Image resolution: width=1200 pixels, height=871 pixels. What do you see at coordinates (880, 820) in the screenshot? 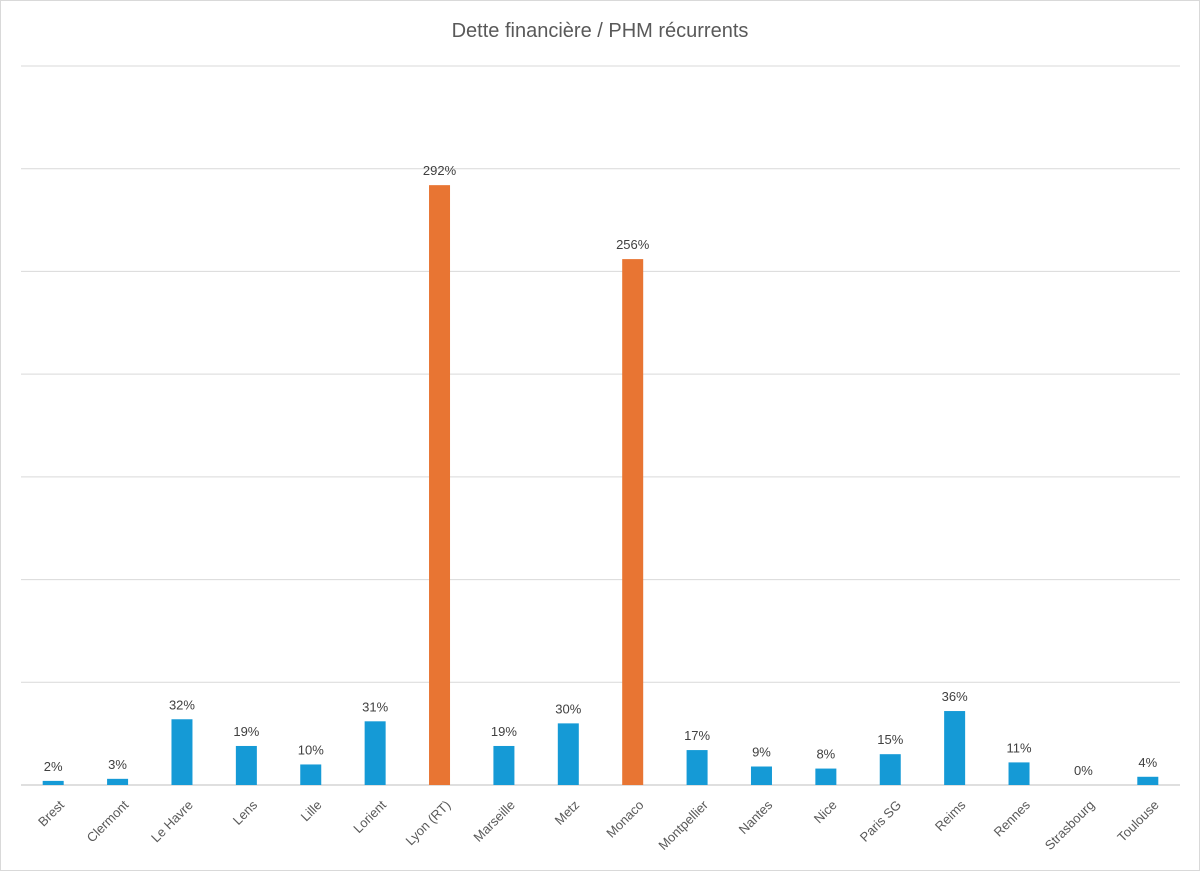
I see `x-tick-label: Paris SG` at bounding box center [880, 820].